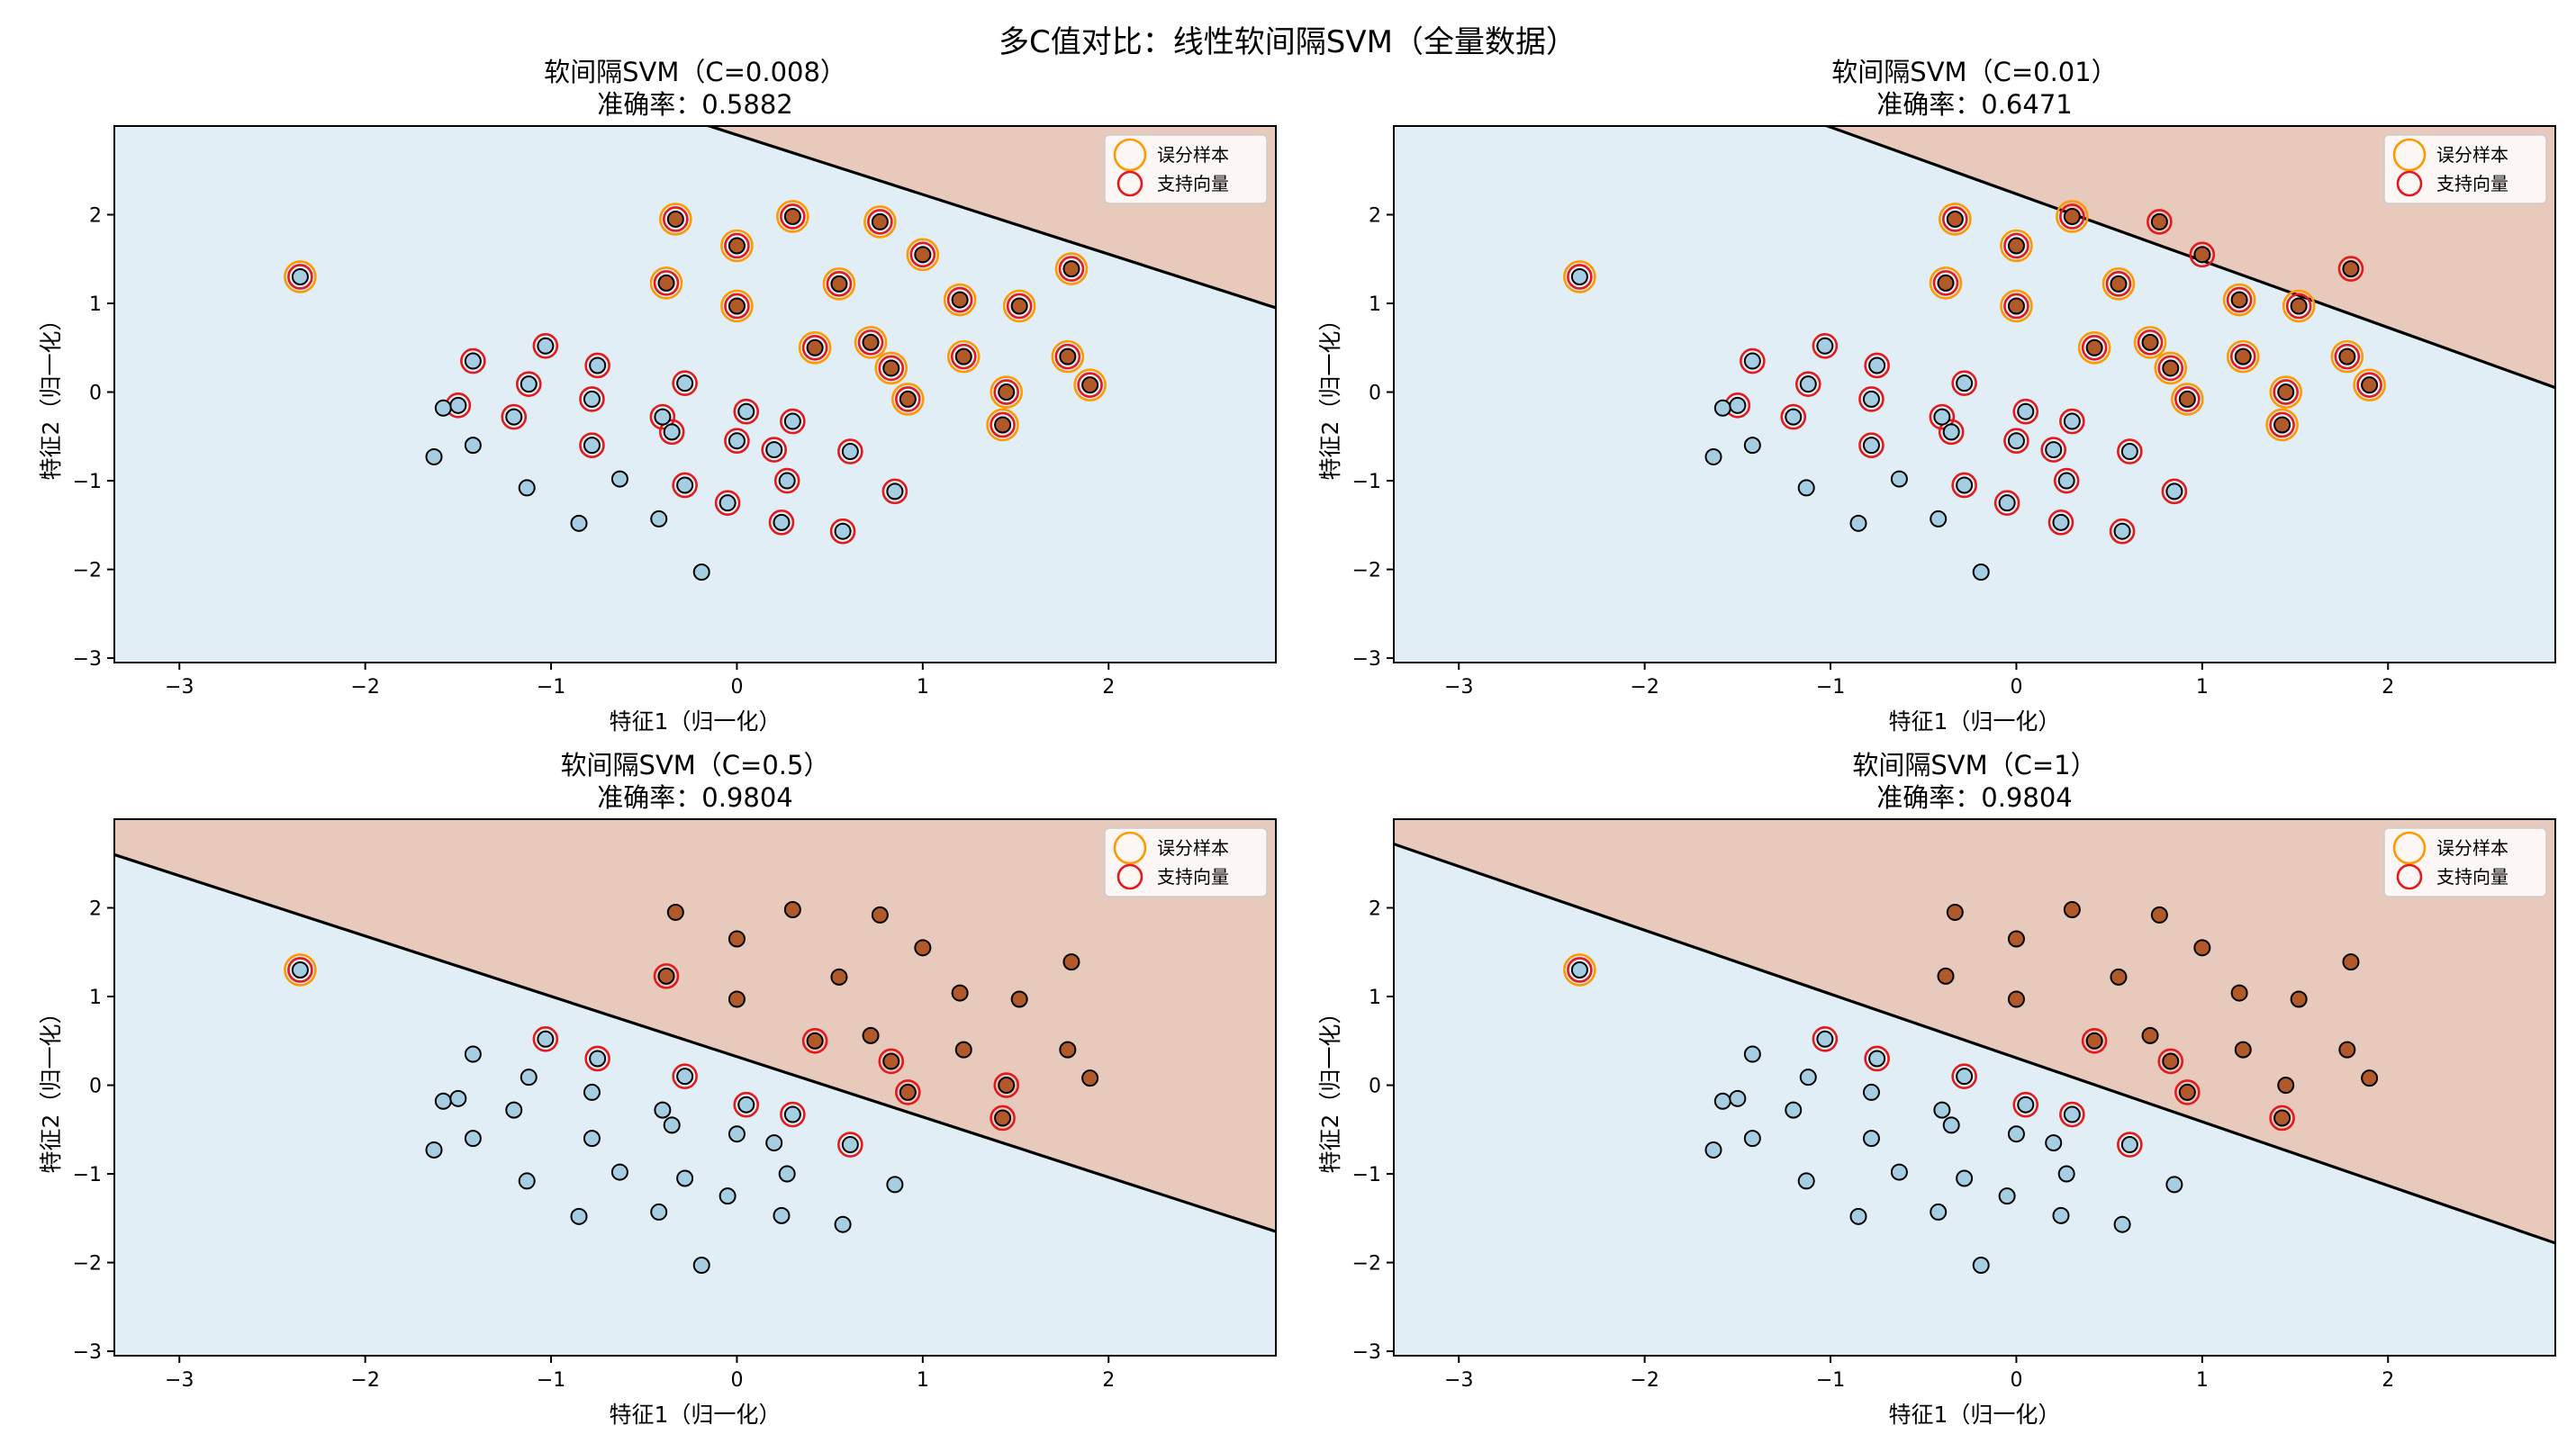 This screenshot has height=1434, width=2576. What do you see at coordinates (696, 1415) in the screenshot?
I see `x-axis-label: 特征1（归一化）` at bounding box center [696, 1415].